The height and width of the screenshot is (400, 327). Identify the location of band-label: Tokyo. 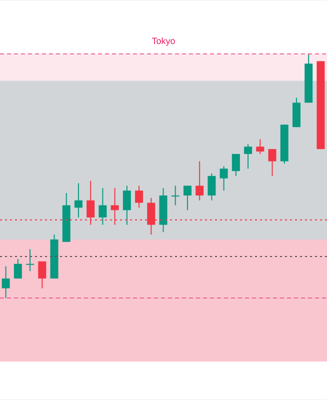
(164, 41).